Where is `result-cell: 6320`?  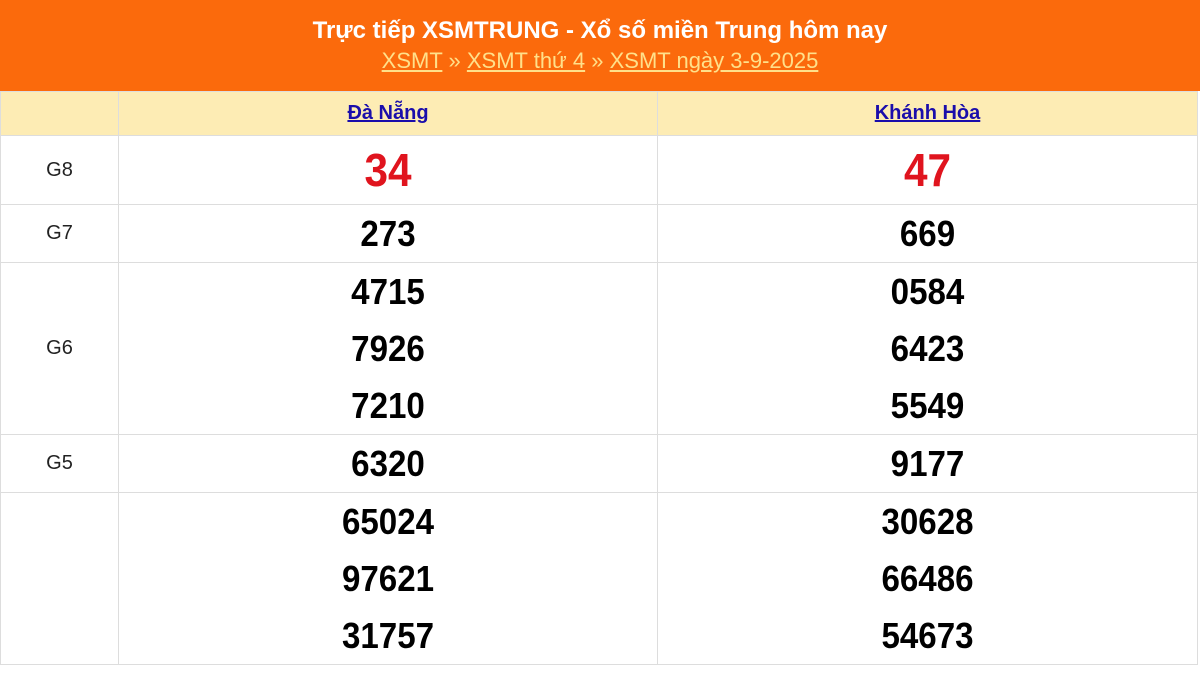
result-cell: 6320 is located at coordinates (388, 463).